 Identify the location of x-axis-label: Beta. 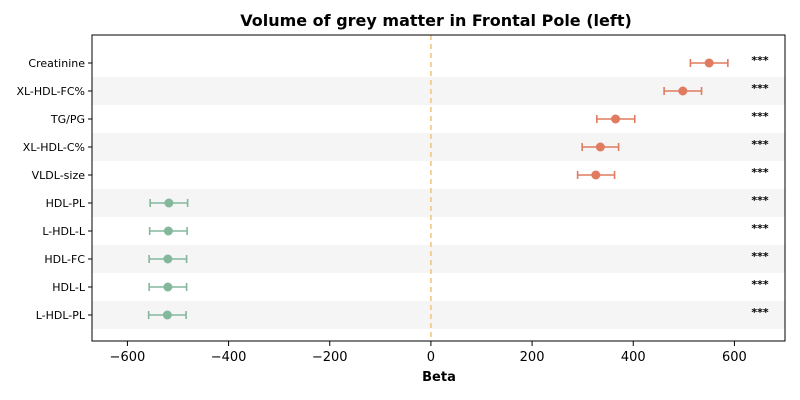
(439, 377).